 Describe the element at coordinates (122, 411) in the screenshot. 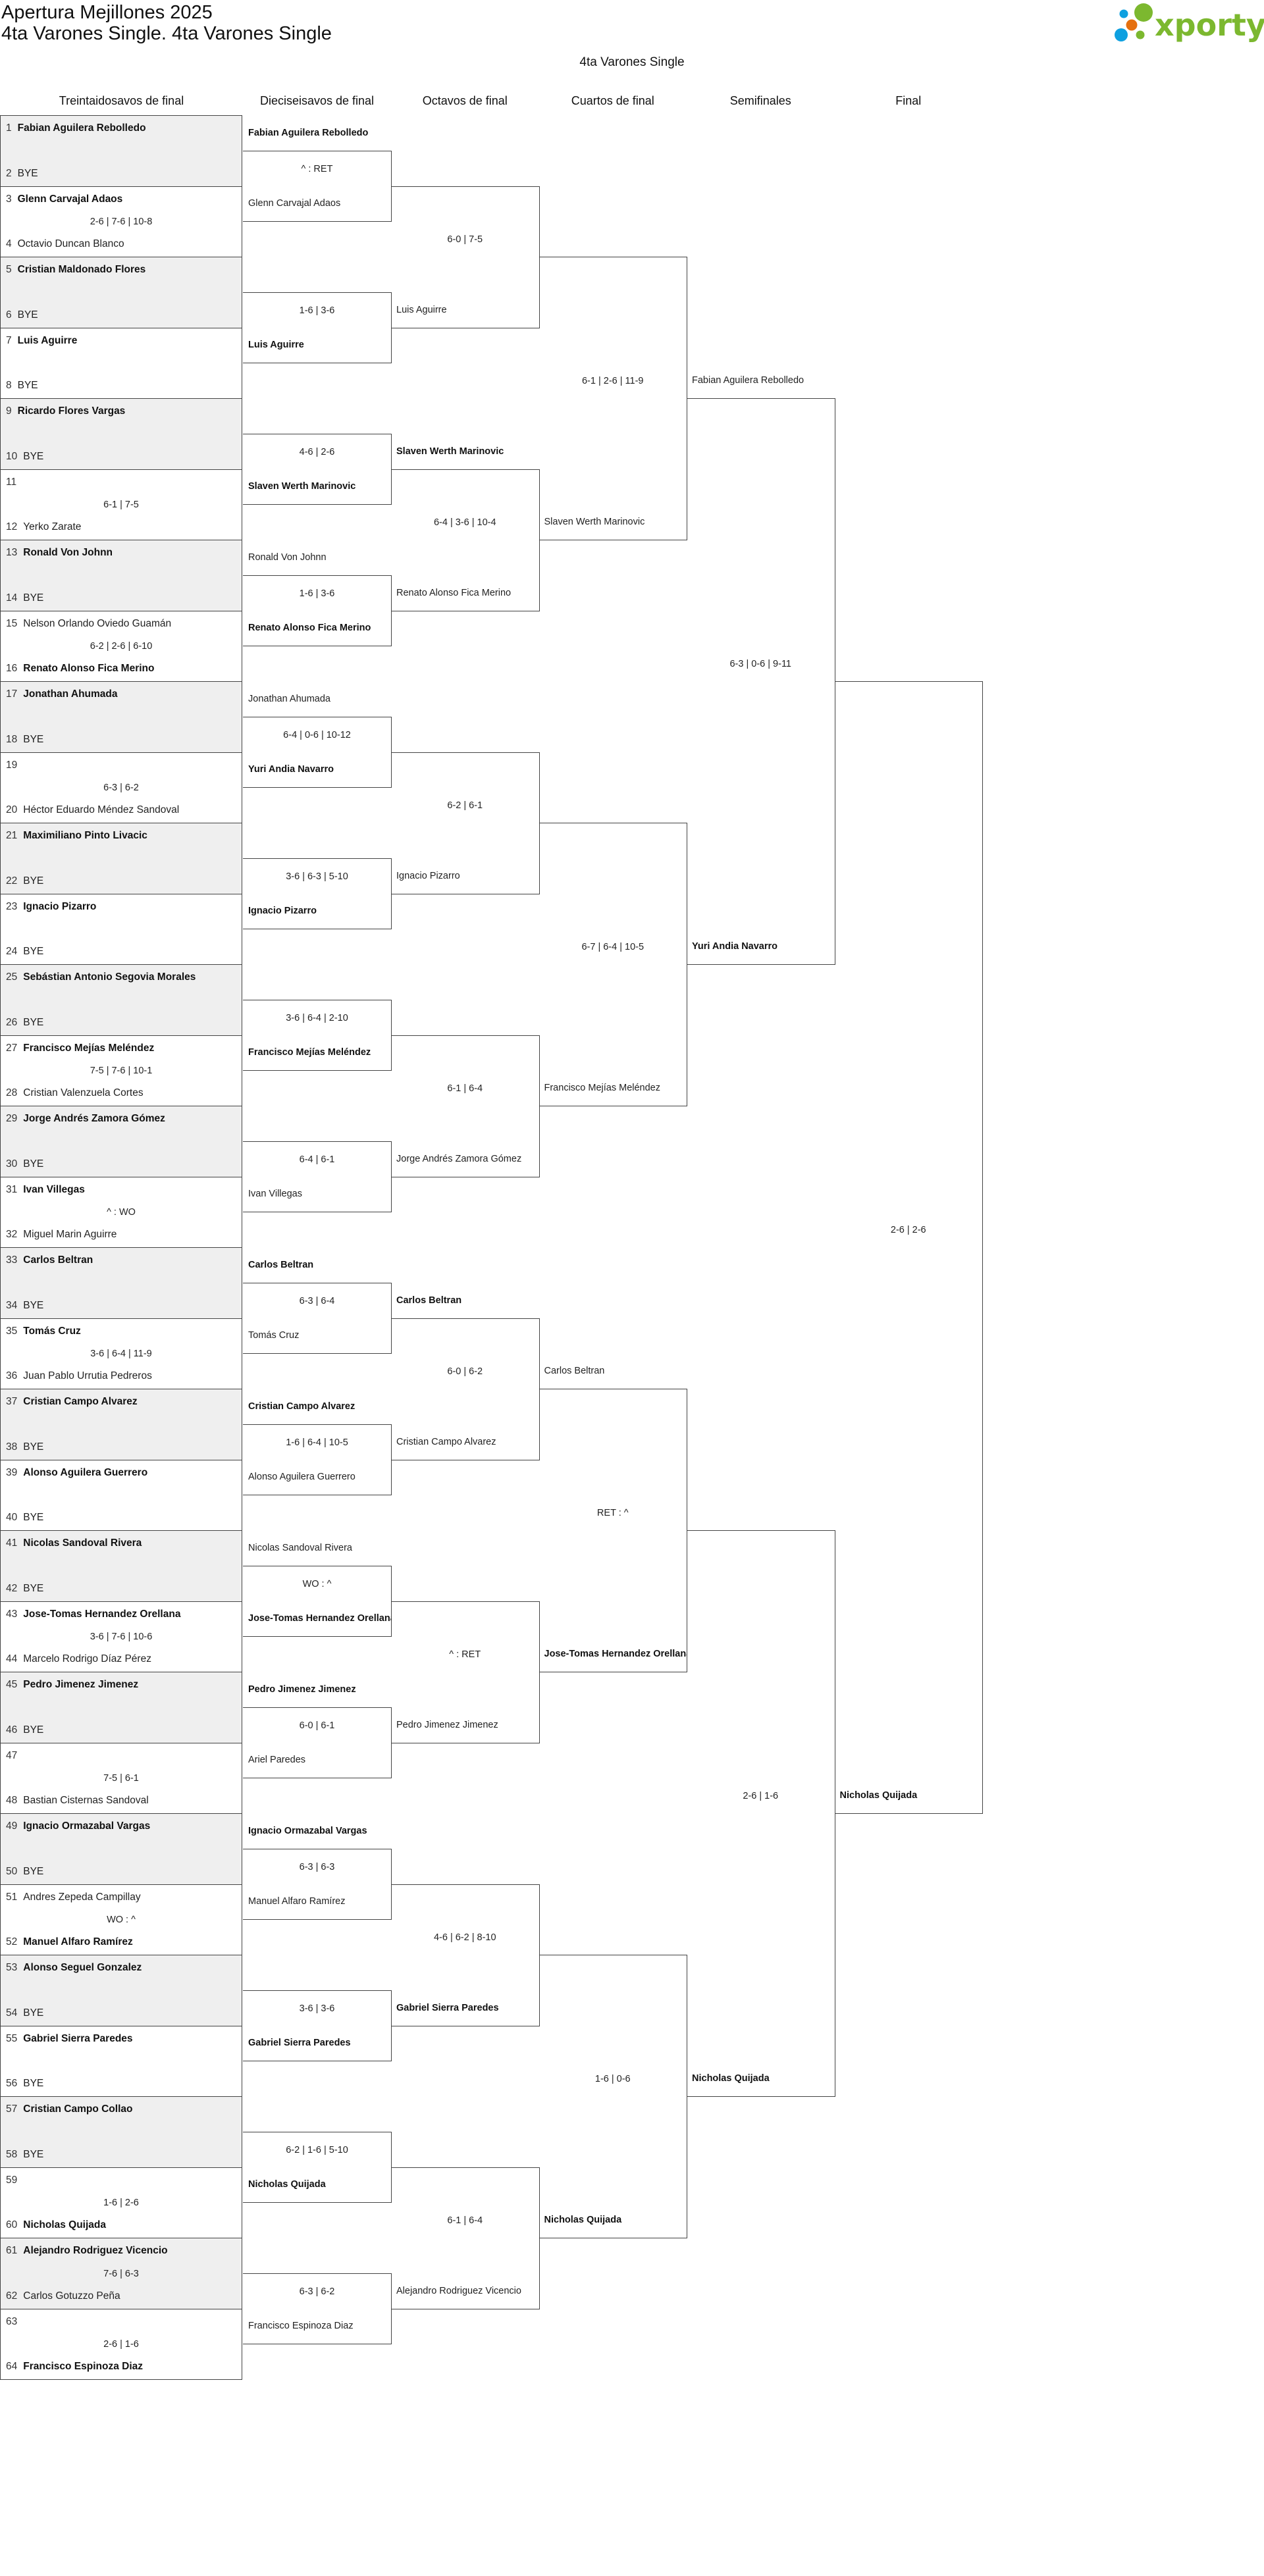

I see `player-row: 9 Ricardo Flores Vargas` at that location.